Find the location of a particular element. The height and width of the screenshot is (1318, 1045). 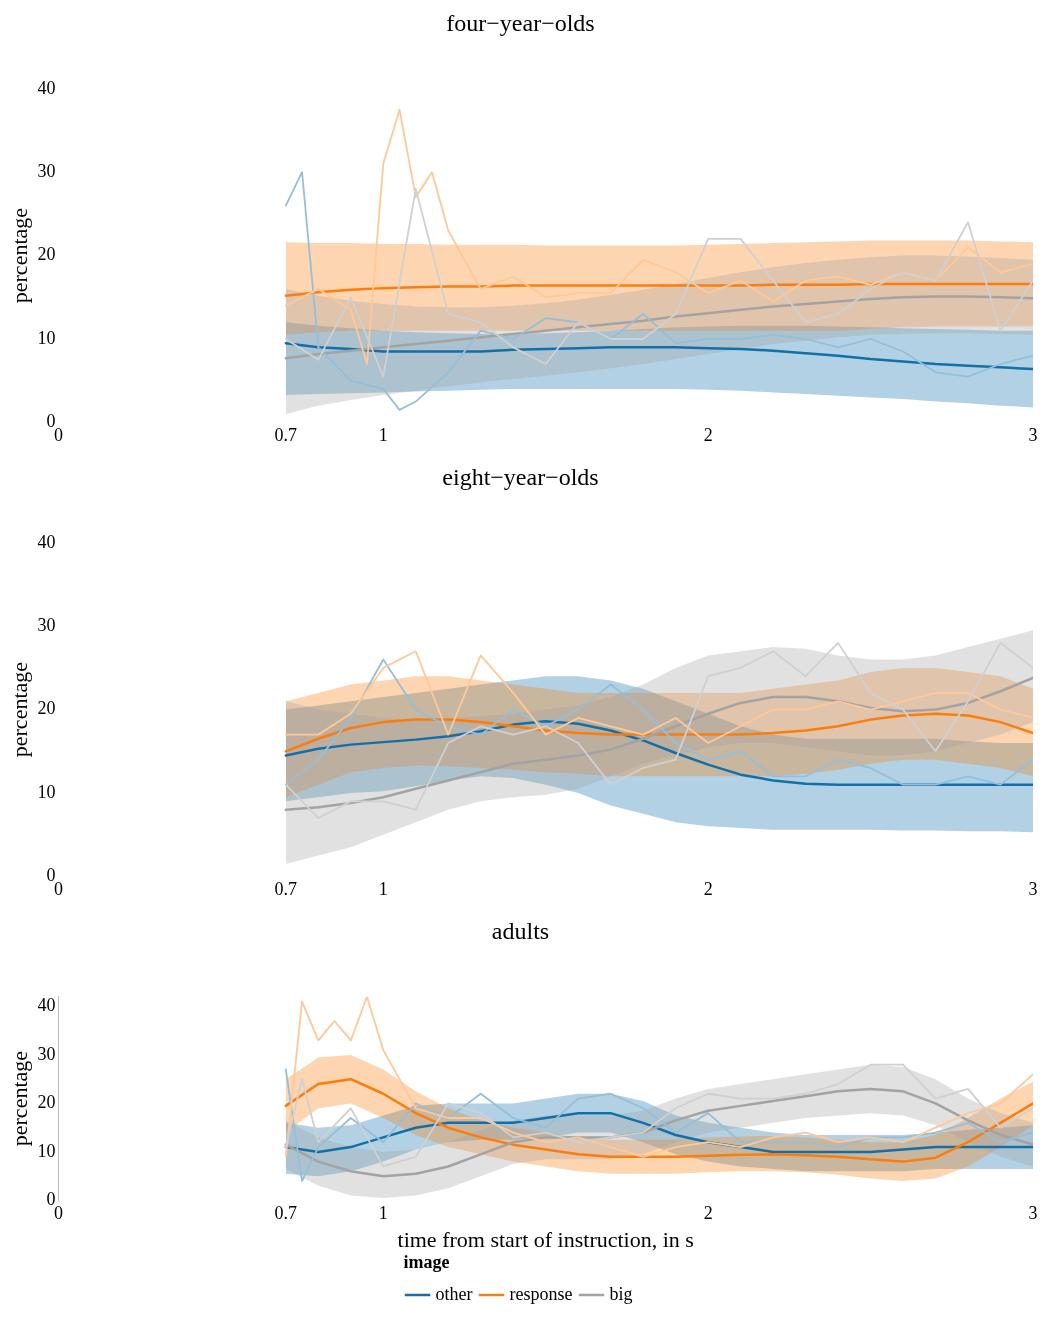

legend-label: big is located at coordinates (621, 1293).